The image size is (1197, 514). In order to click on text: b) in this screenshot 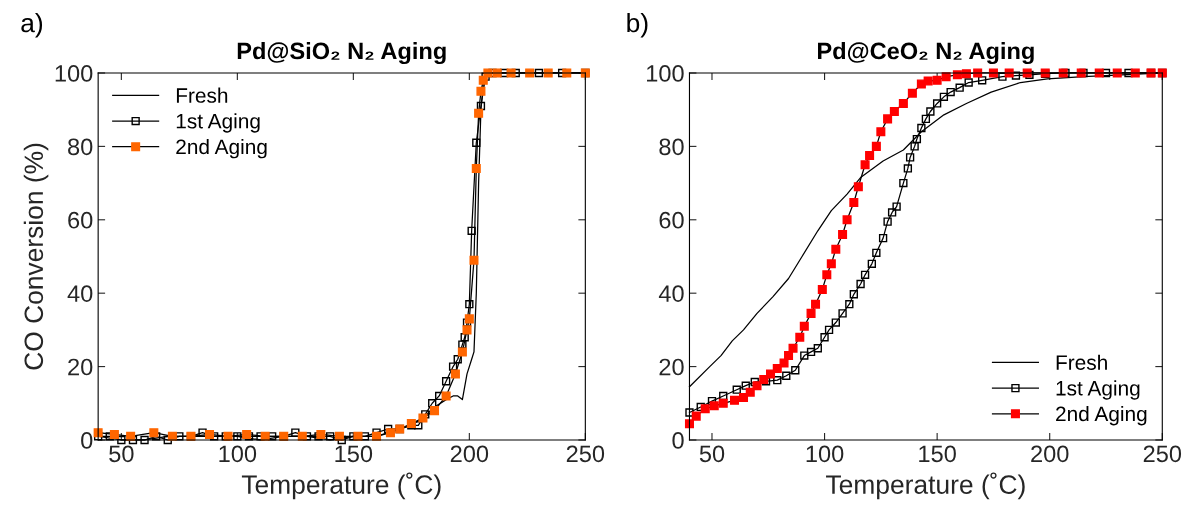, I will do `click(637, 25)`.